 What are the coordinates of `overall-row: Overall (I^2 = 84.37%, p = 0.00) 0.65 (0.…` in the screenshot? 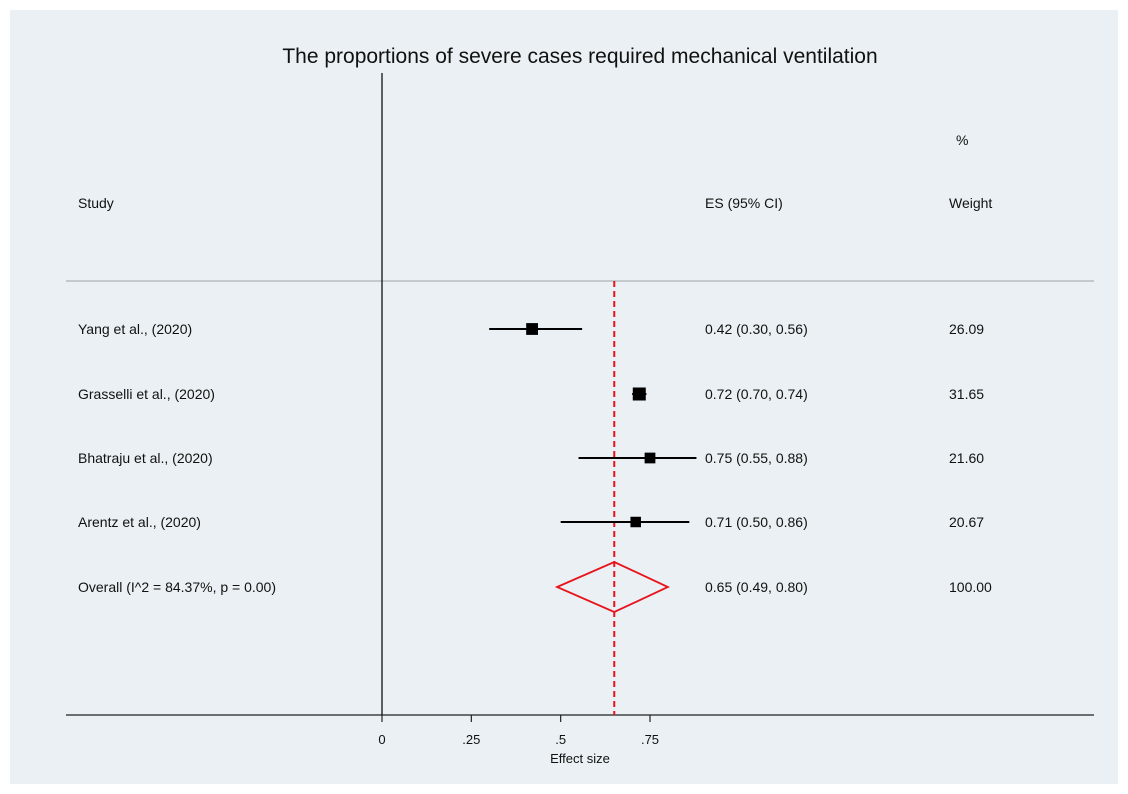 It's located at (535, 587).